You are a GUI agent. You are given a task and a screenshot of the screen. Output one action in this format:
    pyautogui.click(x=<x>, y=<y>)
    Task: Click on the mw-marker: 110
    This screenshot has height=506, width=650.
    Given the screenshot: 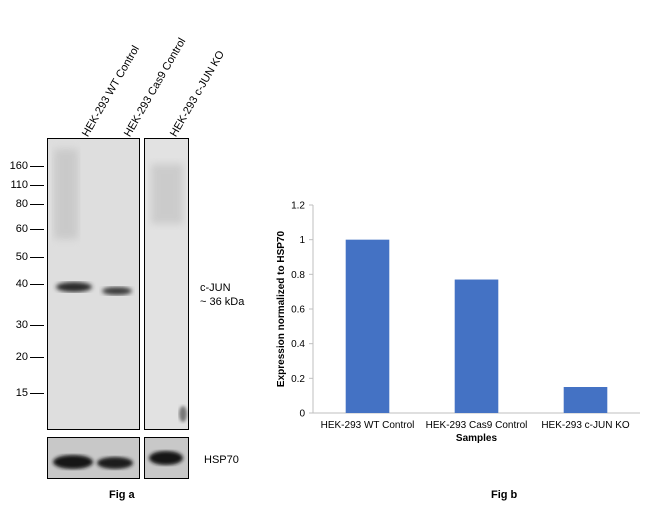 What is the action you would take?
    pyautogui.click(x=19, y=185)
    